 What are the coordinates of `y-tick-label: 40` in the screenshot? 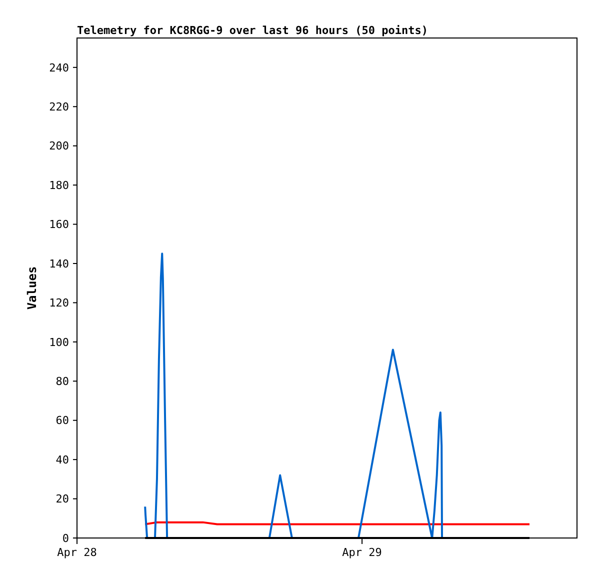 It's located at (62, 459).